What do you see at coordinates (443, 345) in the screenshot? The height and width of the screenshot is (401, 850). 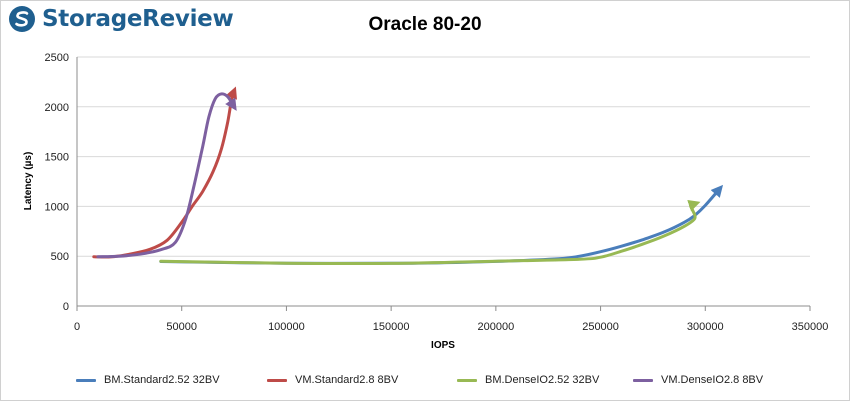 I see `x-axis-label: IOPS` at bounding box center [443, 345].